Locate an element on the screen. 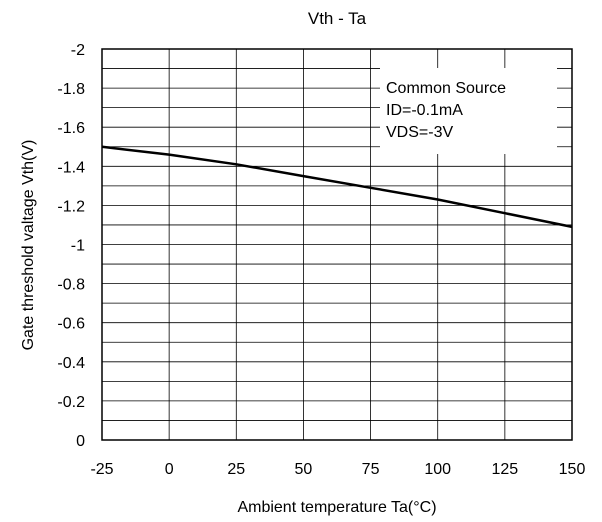 The width and height of the screenshot is (602, 522). chart-title: Vth - Ta is located at coordinates (337, 18).